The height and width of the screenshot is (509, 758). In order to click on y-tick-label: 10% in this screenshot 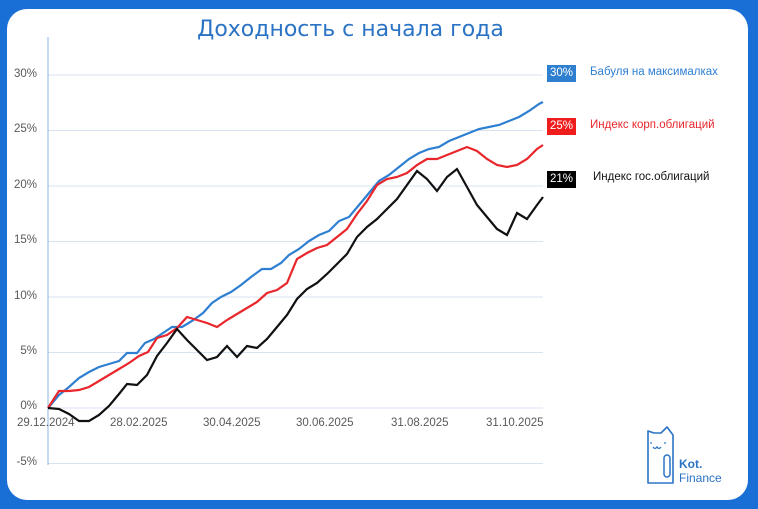, I will do `click(25, 296)`.